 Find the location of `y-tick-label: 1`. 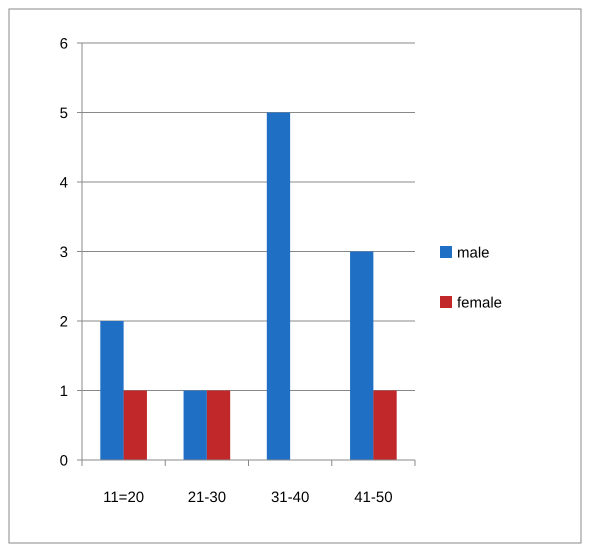

y-tick-label: 1 is located at coordinates (64, 391).